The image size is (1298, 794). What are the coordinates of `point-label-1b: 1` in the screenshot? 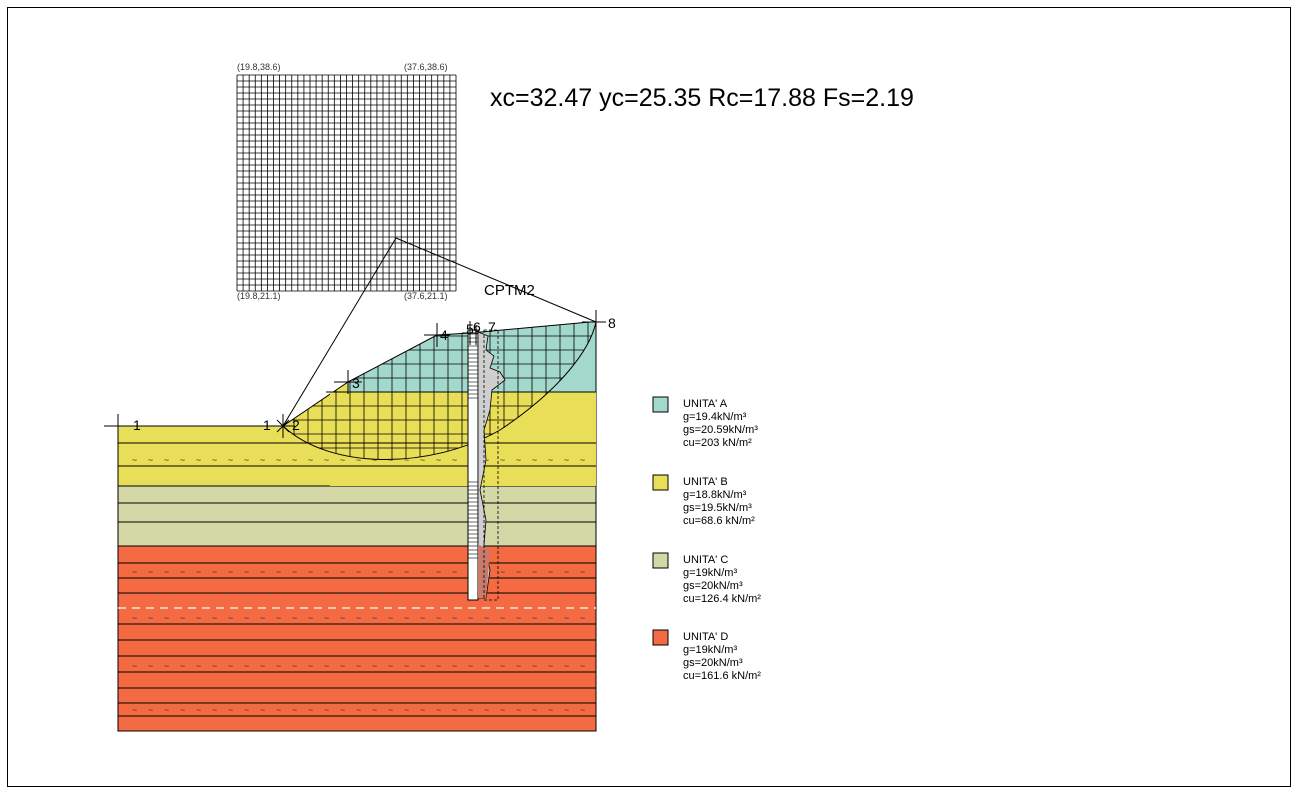 It's located at (267, 425).